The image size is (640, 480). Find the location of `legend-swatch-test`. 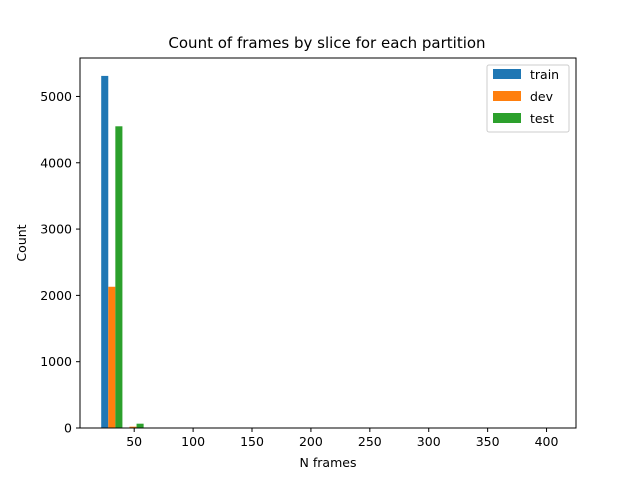

legend-swatch-test is located at coordinates (507, 118).